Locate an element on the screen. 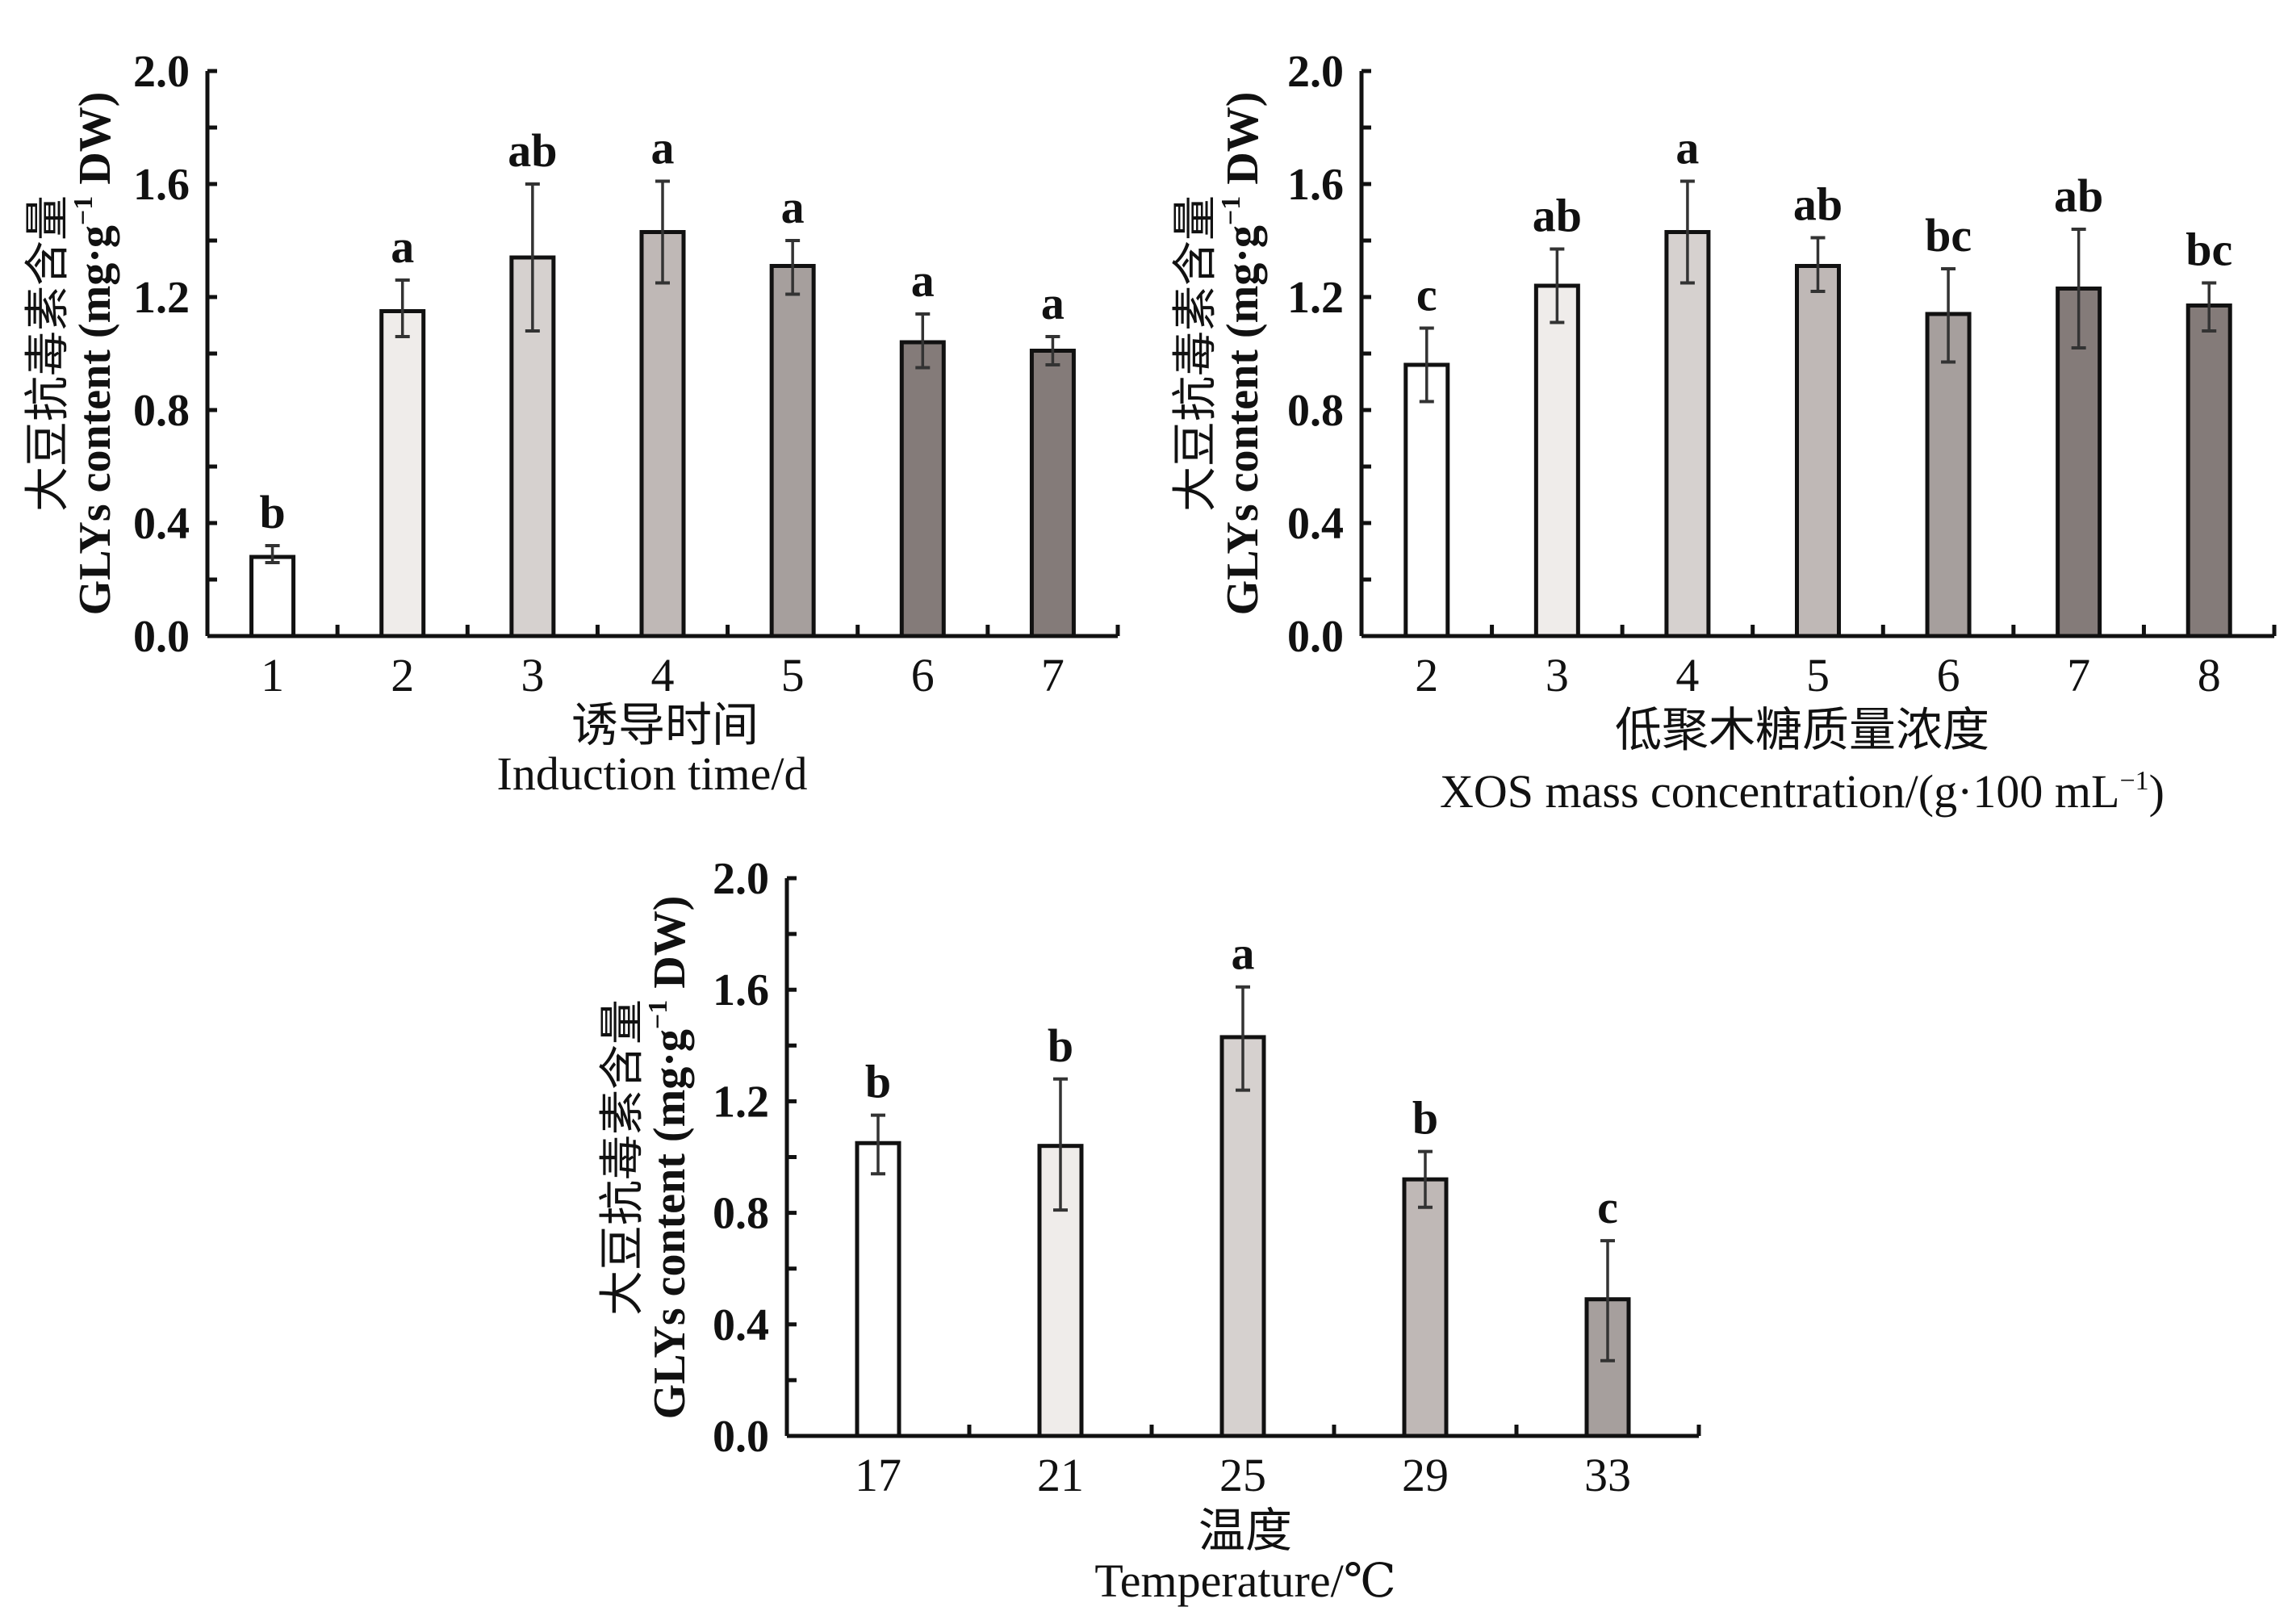 This screenshot has width=2288, height=1624. significance-label-6: bc is located at coordinates (1949, 235).